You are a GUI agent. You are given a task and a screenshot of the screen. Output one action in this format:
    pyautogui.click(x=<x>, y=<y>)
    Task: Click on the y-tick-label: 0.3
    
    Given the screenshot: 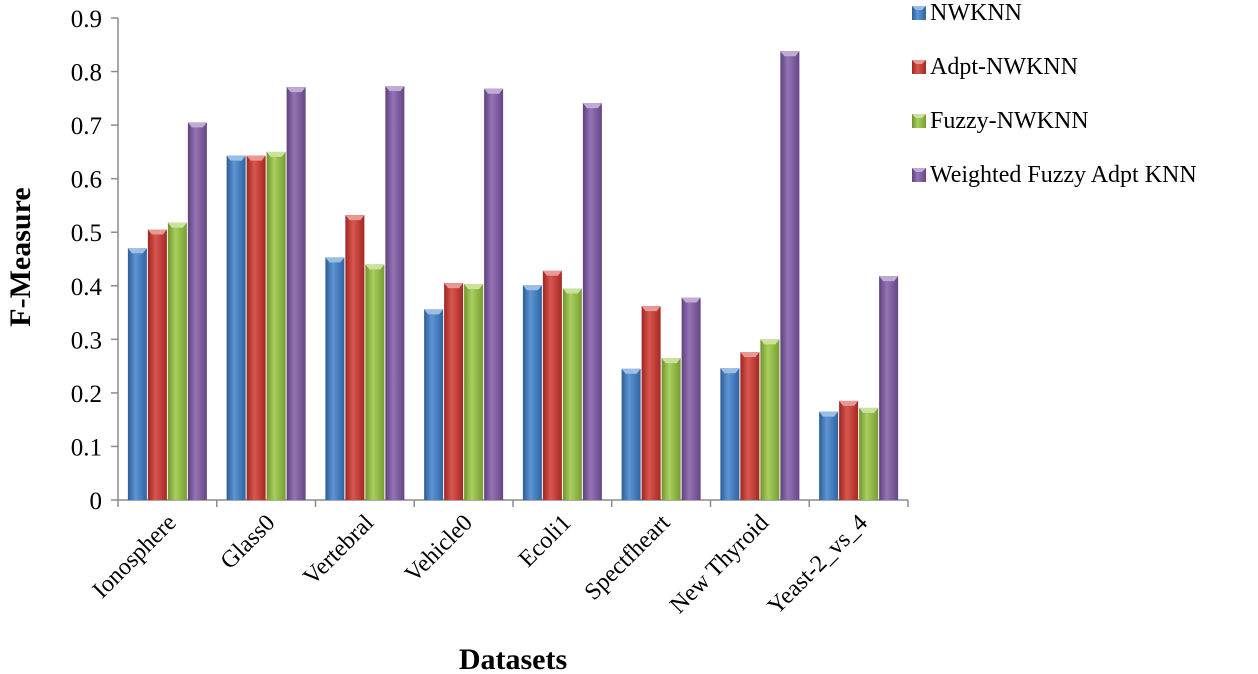 What is the action you would take?
    pyautogui.click(x=86, y=340)
    